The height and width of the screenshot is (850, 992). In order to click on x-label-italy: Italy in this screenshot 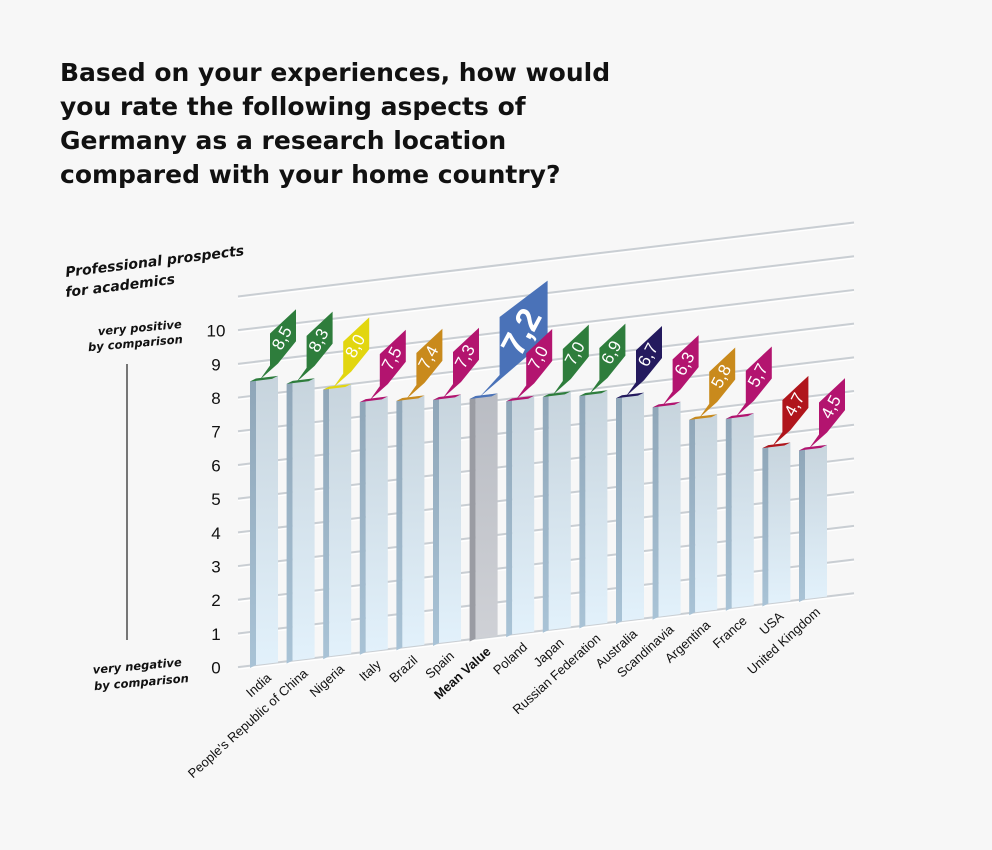, I will do `click(370, 670)`.